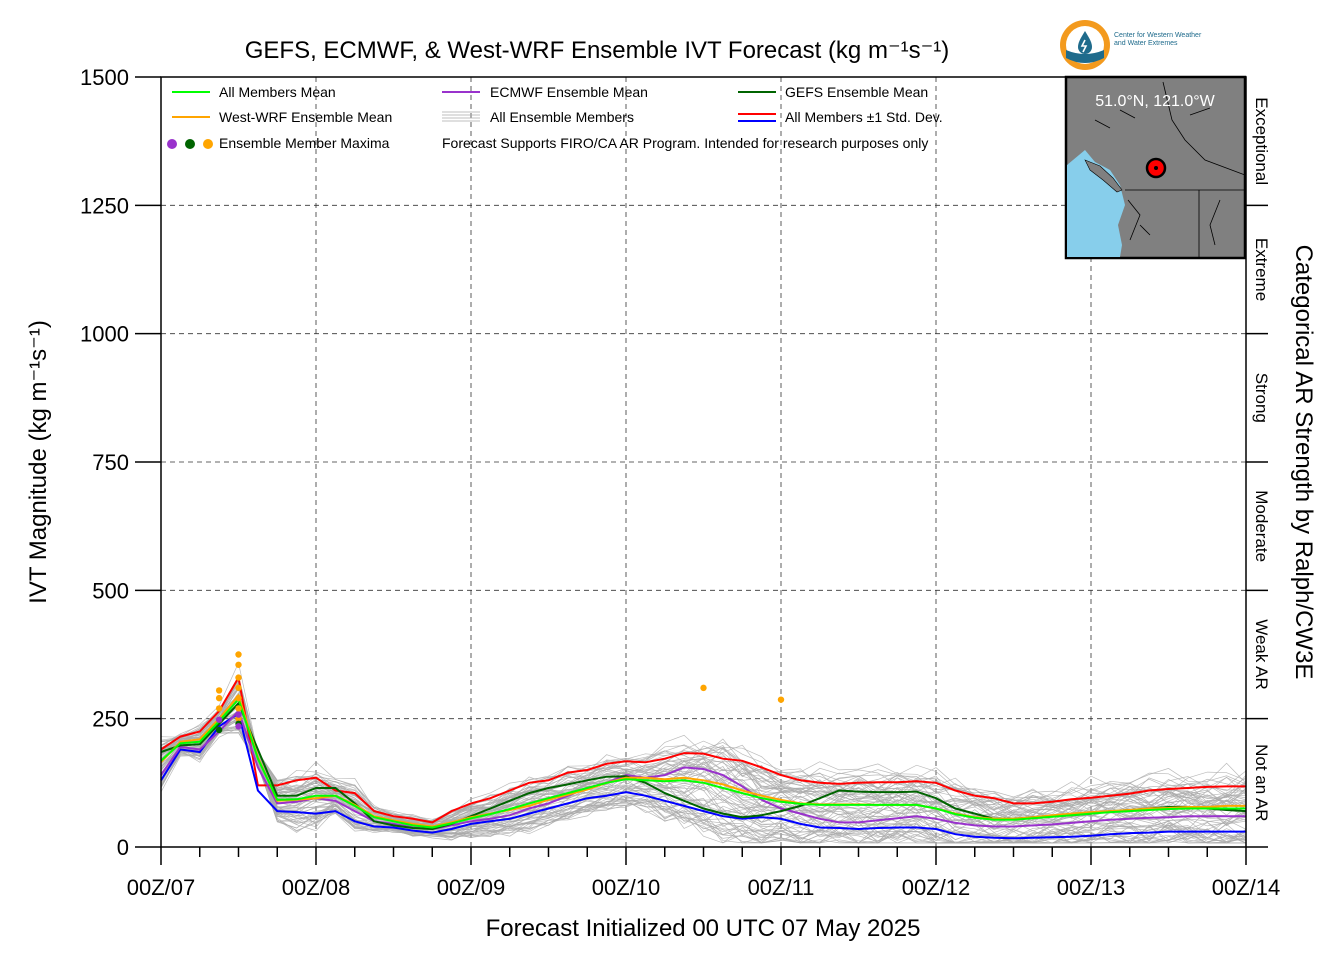  What do you see at coordinates (110, 719) in the screenshot?
I see `y-tick-label: 250` at bounding box center [110, 719].